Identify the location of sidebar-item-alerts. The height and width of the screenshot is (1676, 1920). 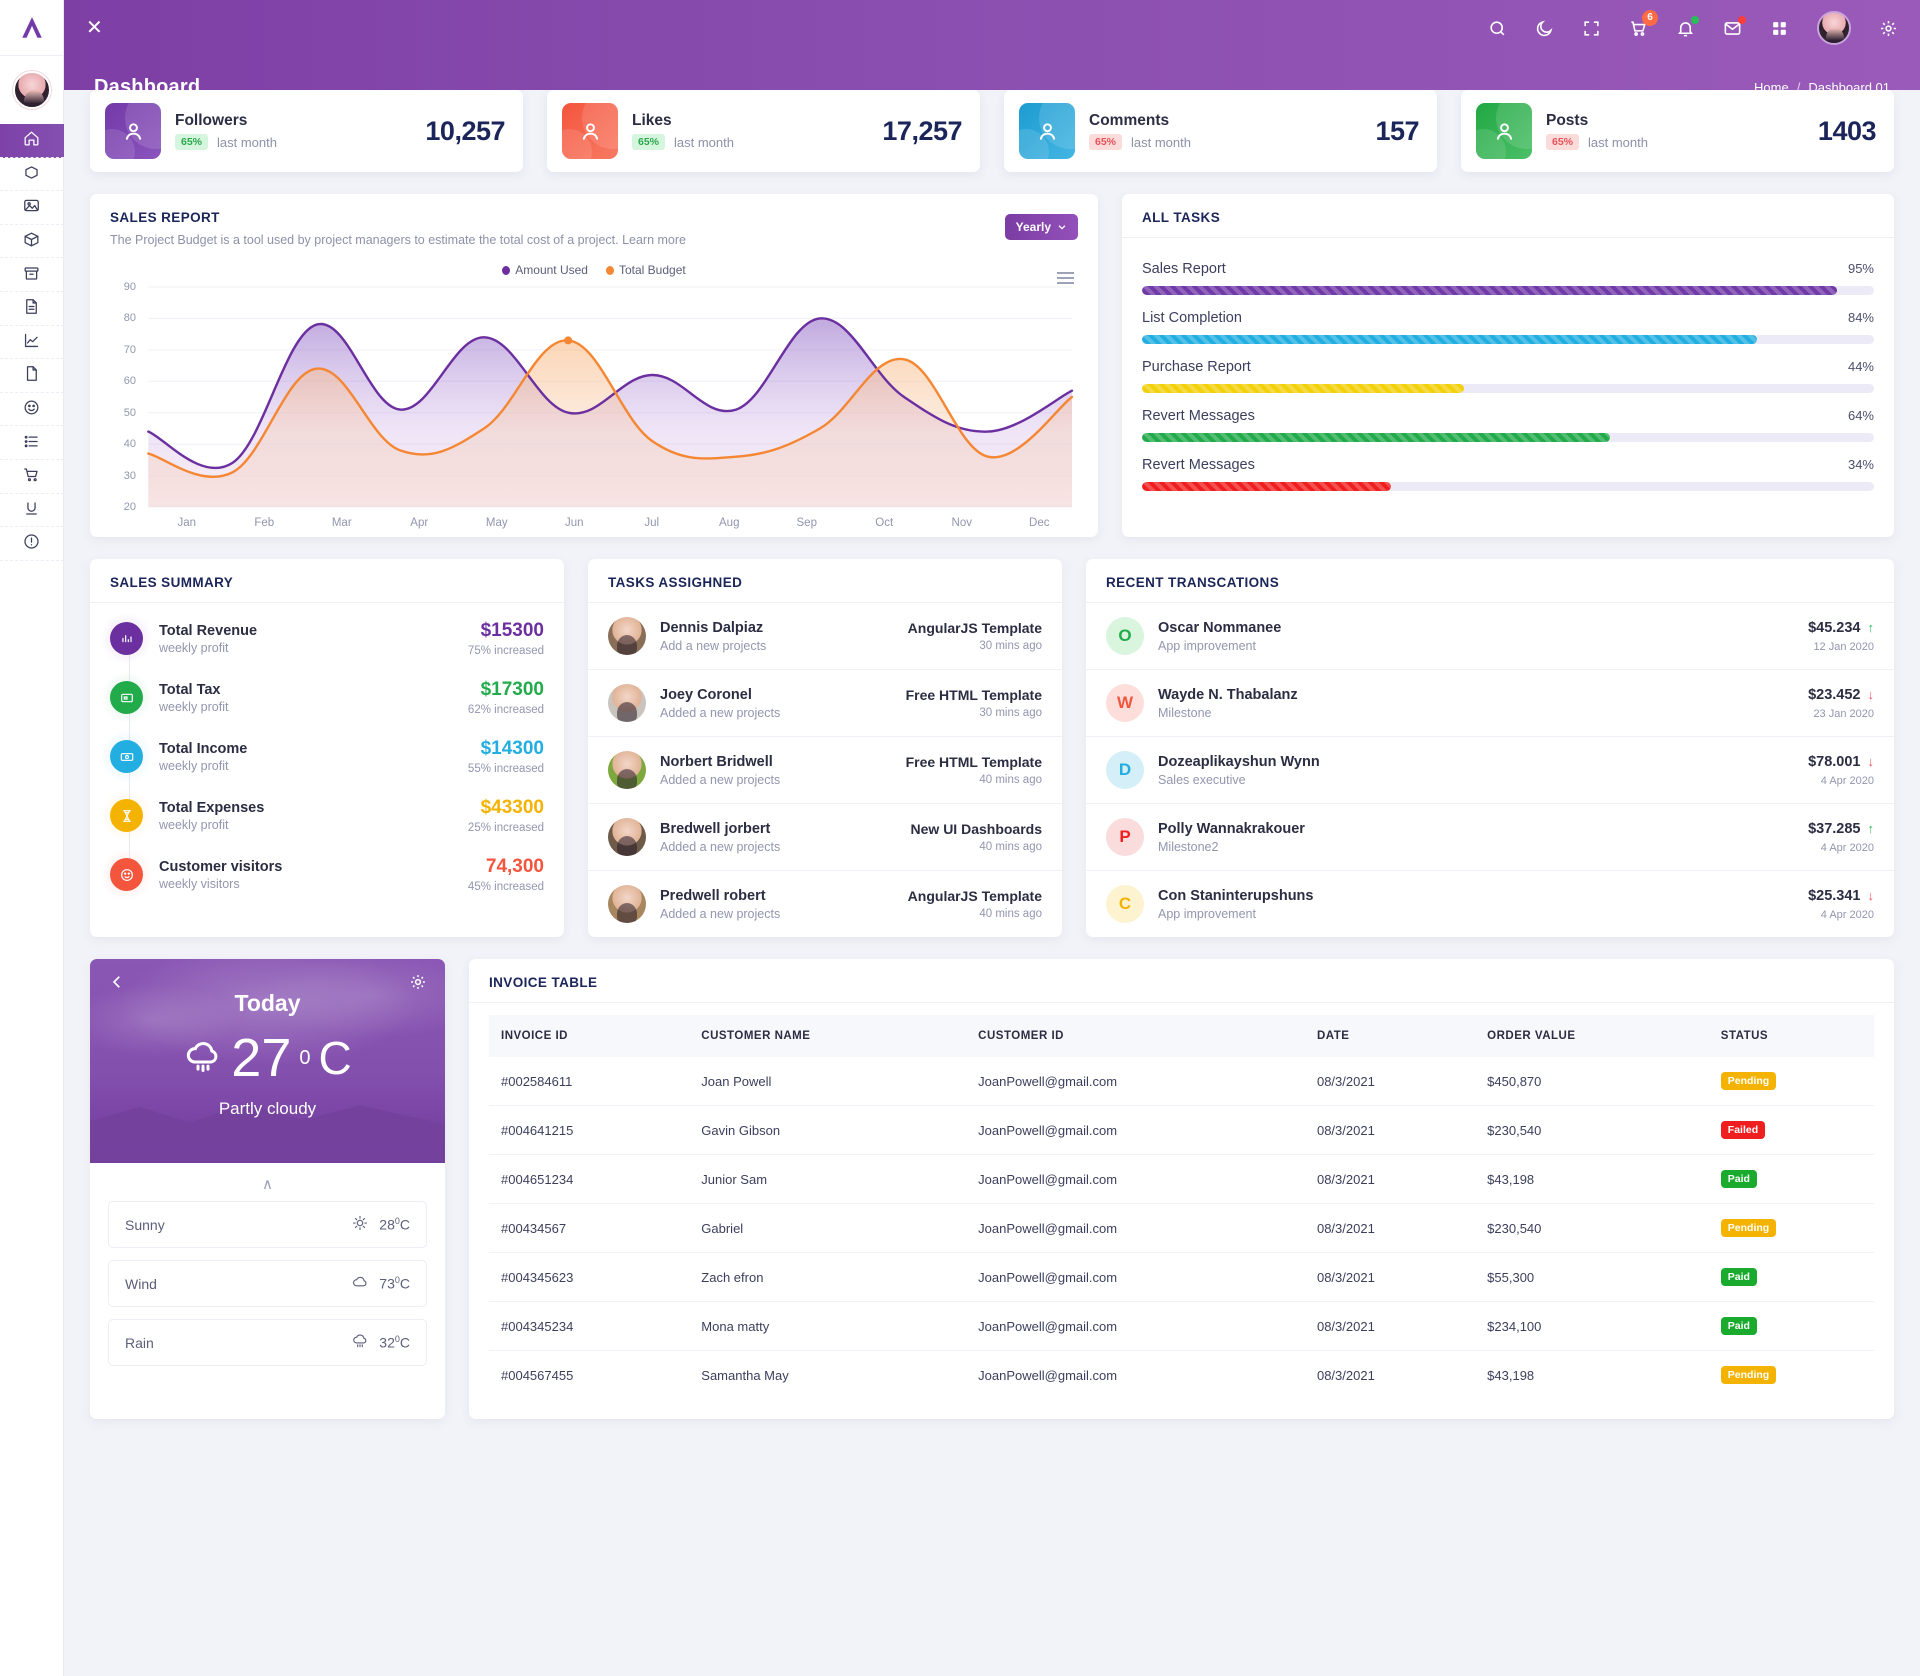
(32, 544).